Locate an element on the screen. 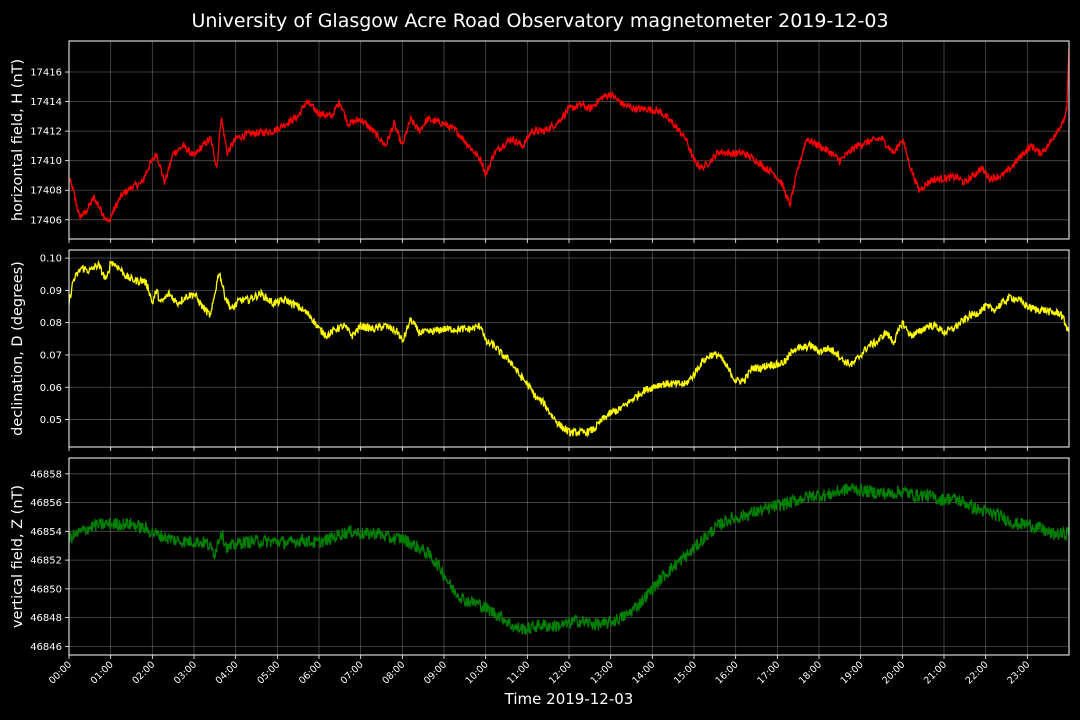  y-tick-label: 0.06 is located at coordinates (51, 388).